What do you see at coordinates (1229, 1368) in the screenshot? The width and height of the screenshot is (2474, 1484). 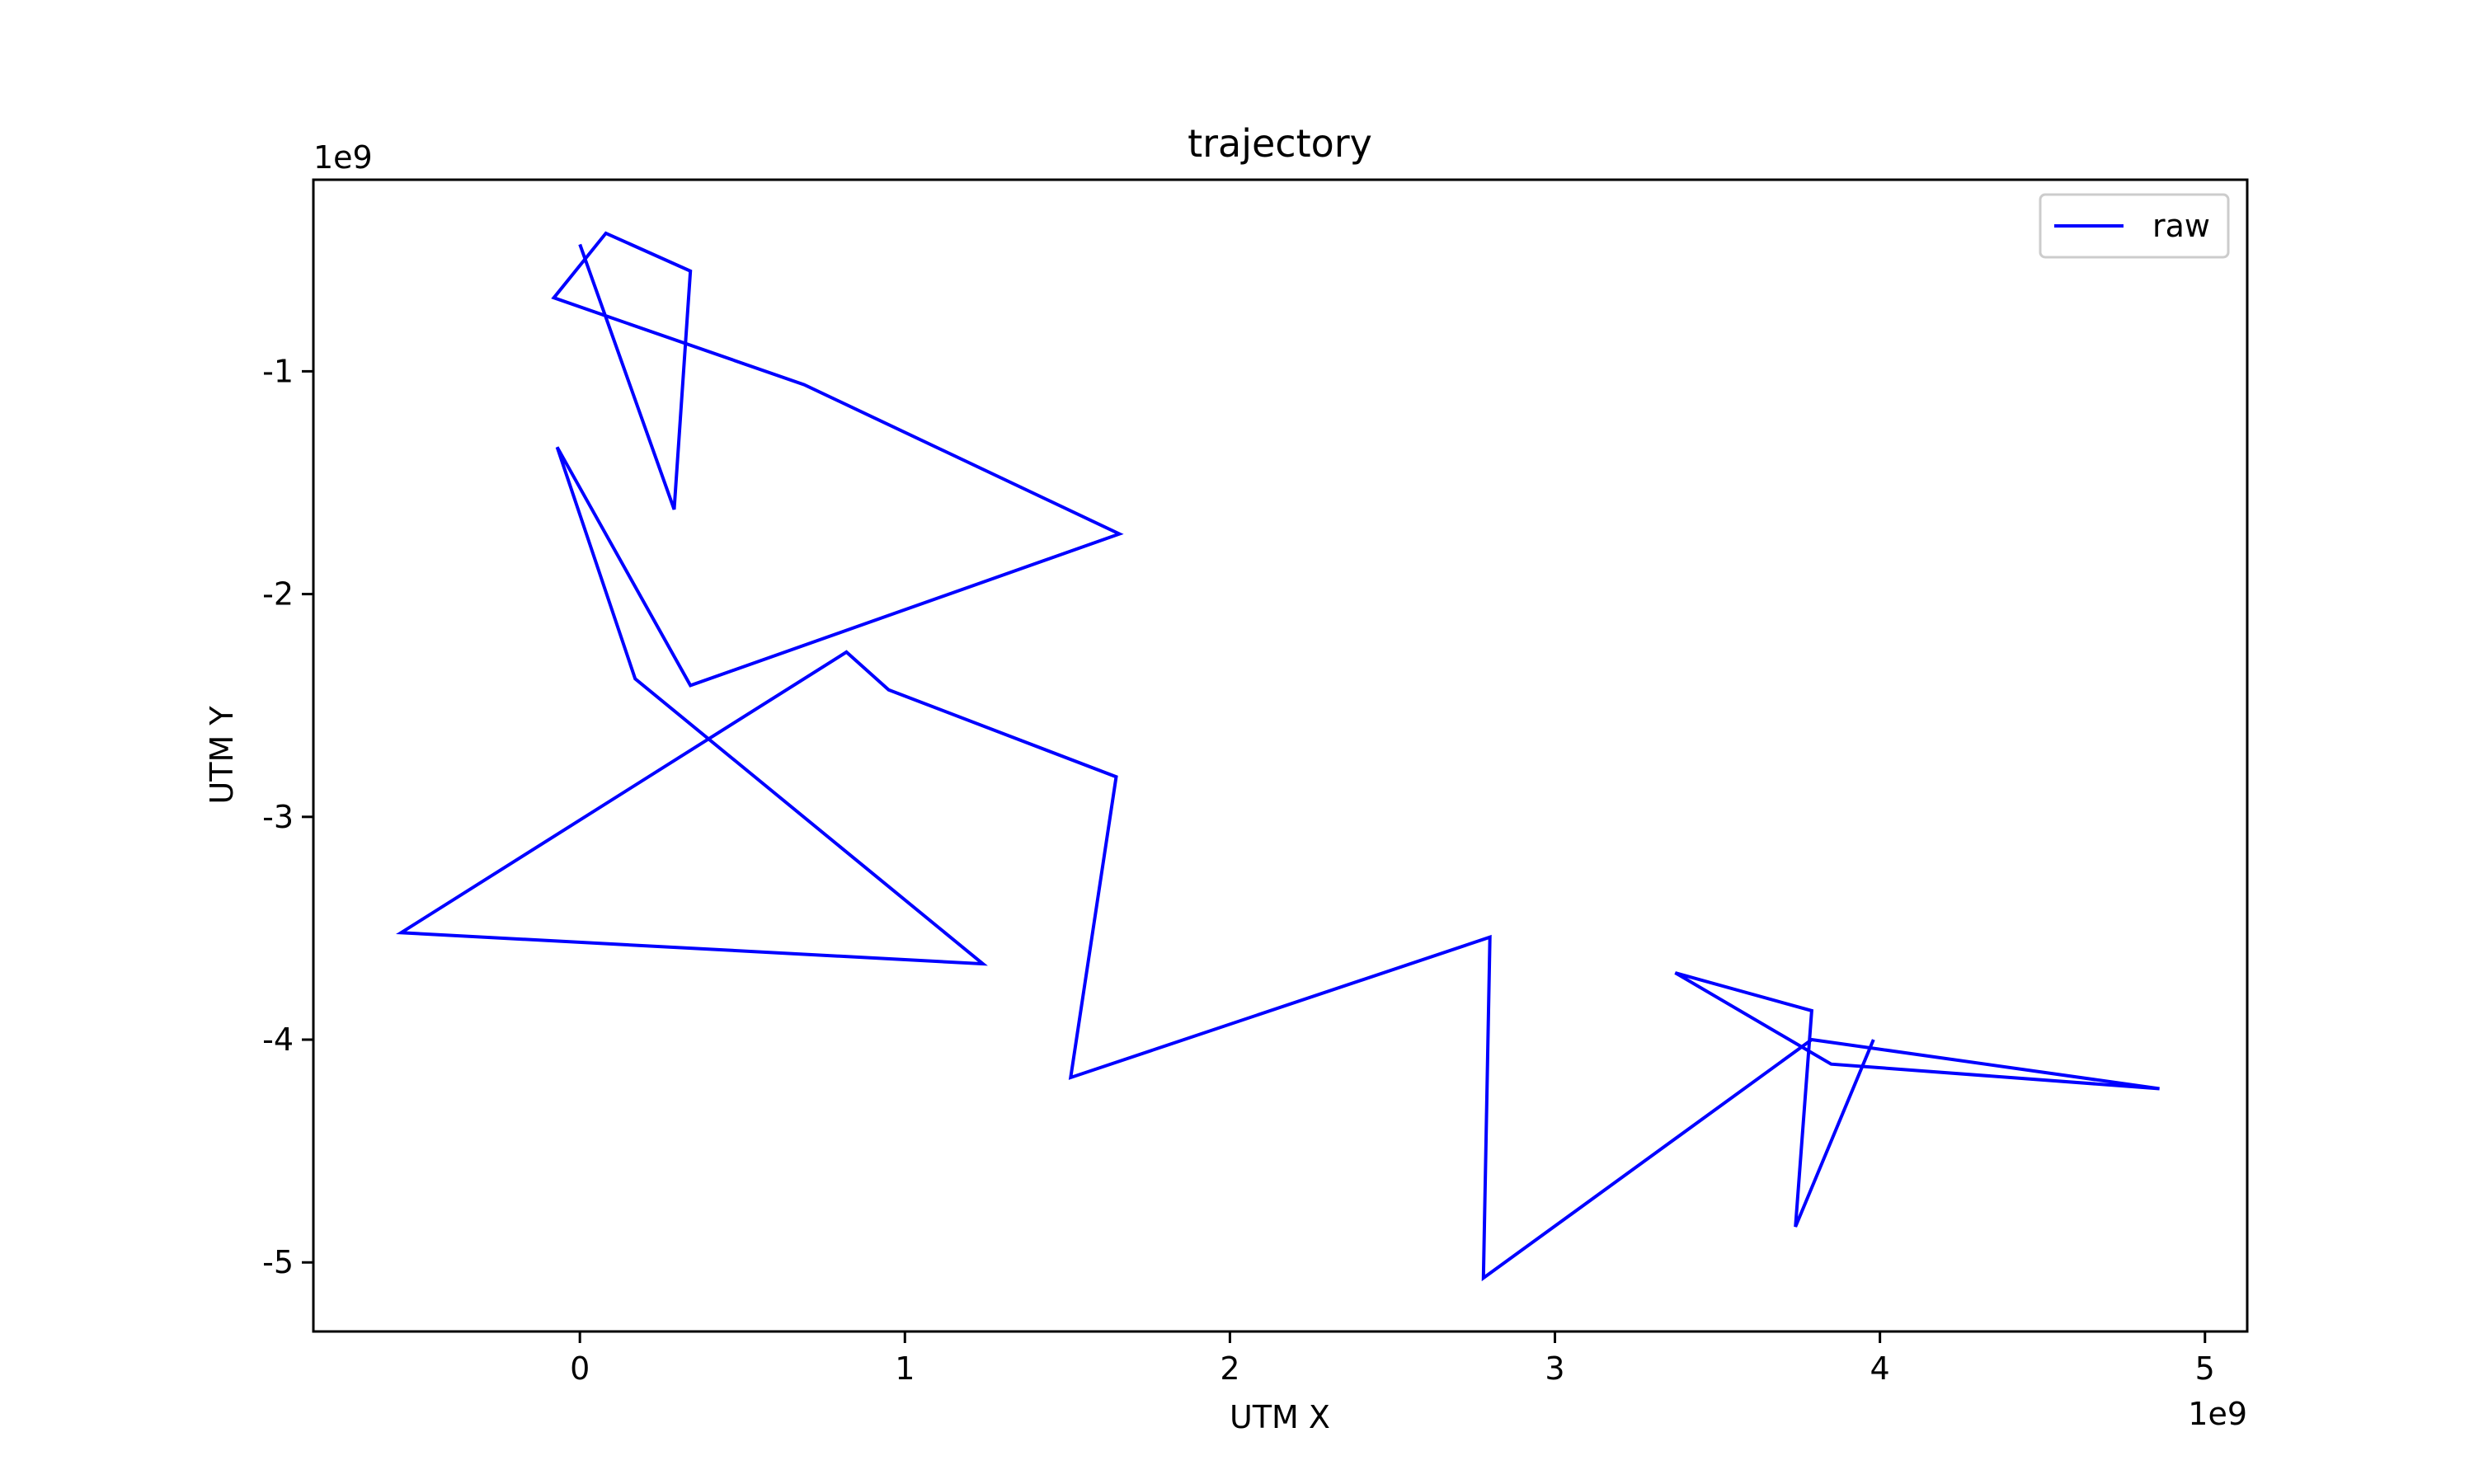 I see `x-tick-label-2: 2` at bounding box center [1229, 1368].